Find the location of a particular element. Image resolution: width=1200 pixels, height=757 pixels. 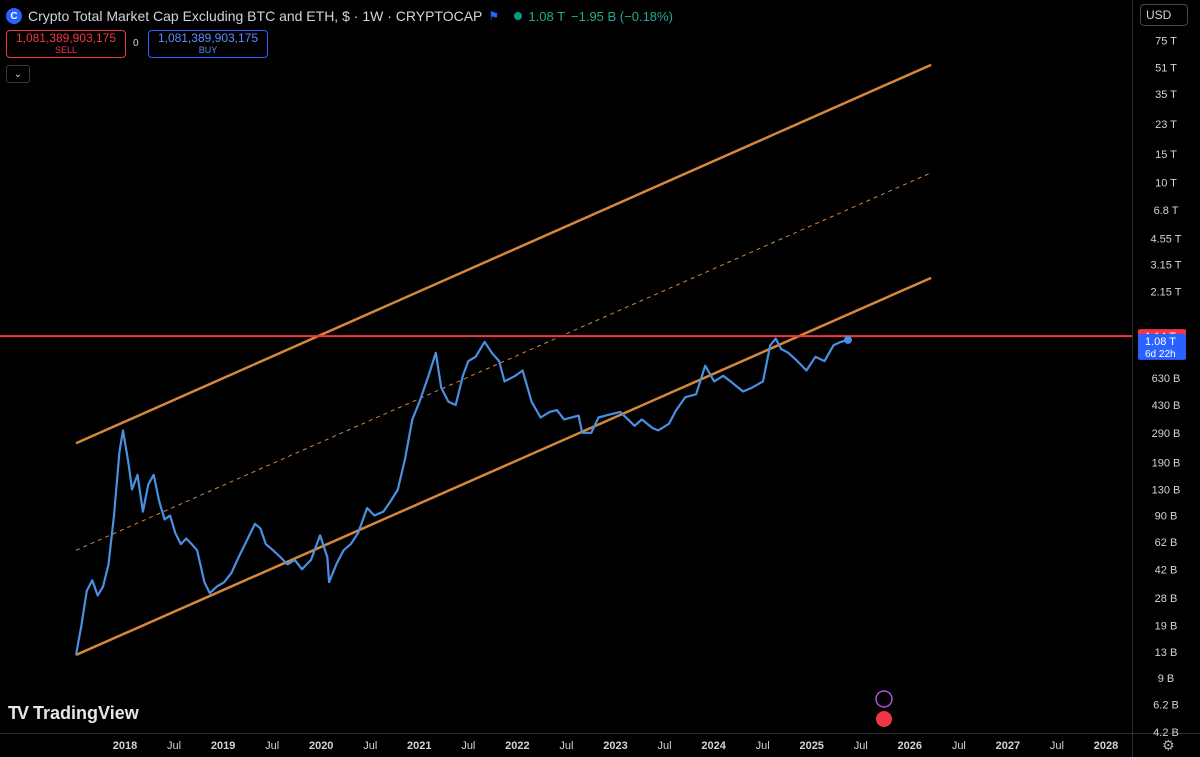

x-tick-label: 2025 is located at coordinates (811, 746).